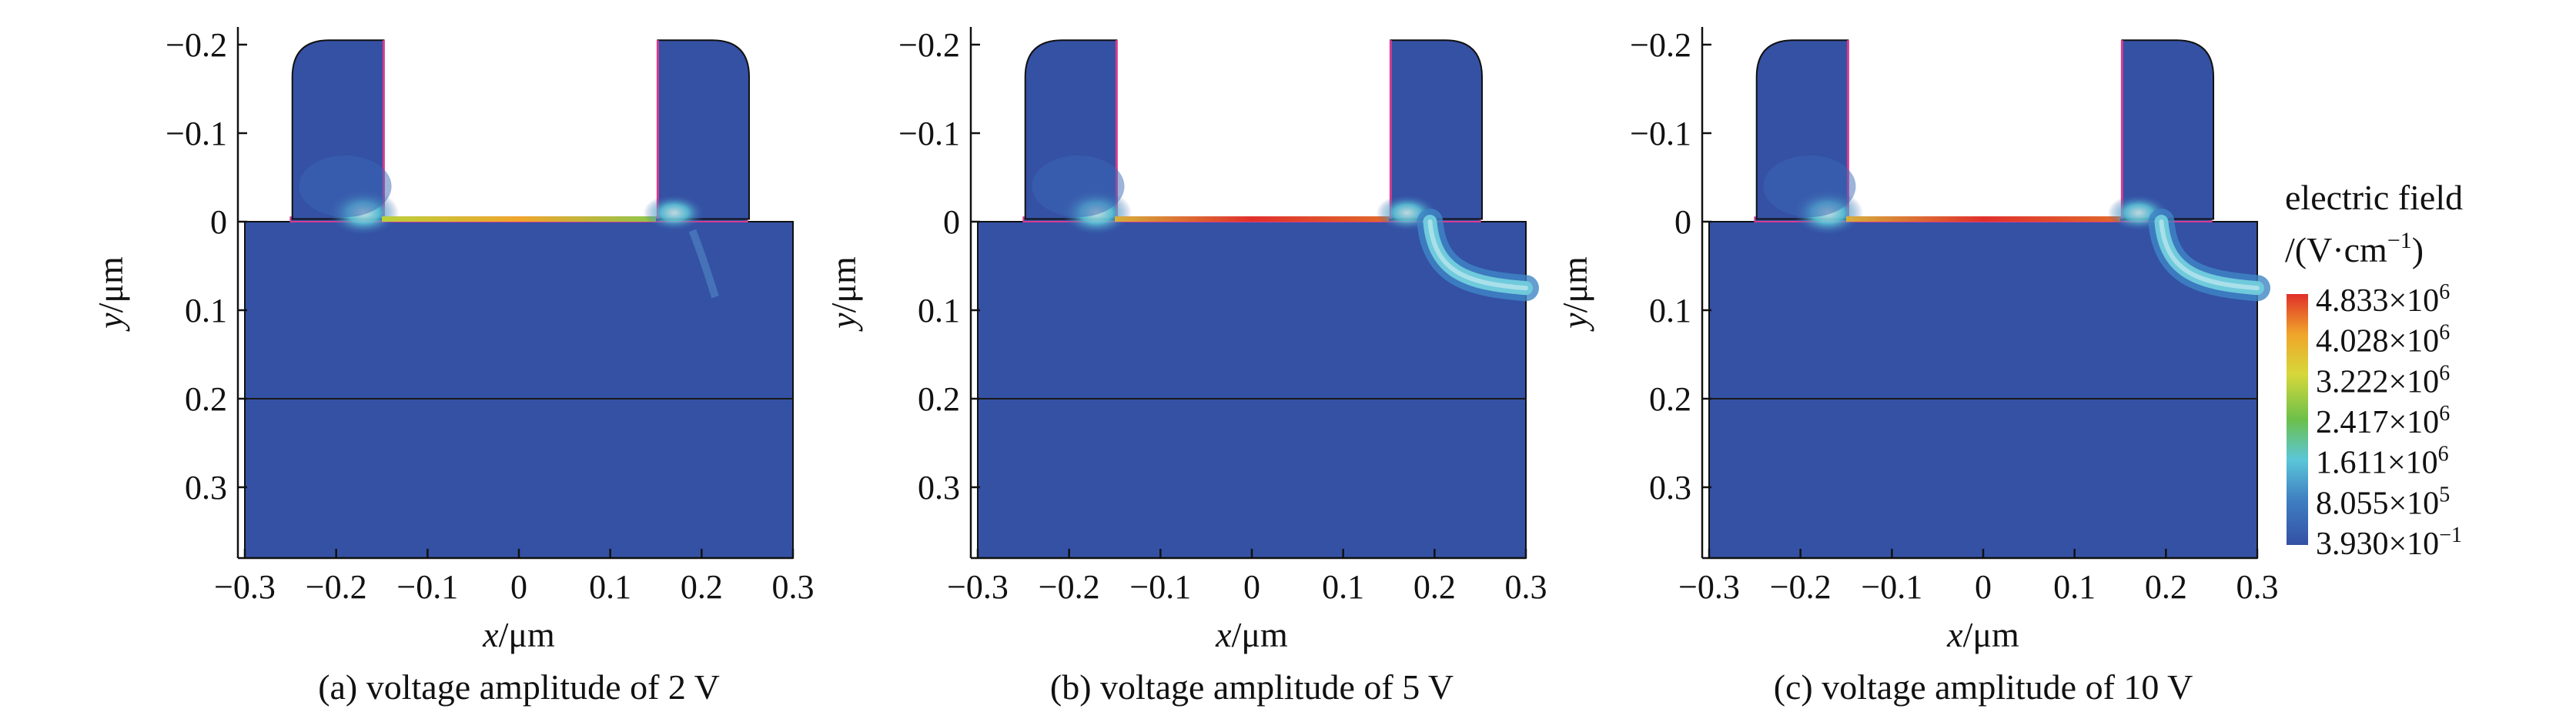  What do you see at coordinates (2450, 535) in the screenshot?
I see `colorbar-label-exponent: −1` at bounding box center [2450, 535].